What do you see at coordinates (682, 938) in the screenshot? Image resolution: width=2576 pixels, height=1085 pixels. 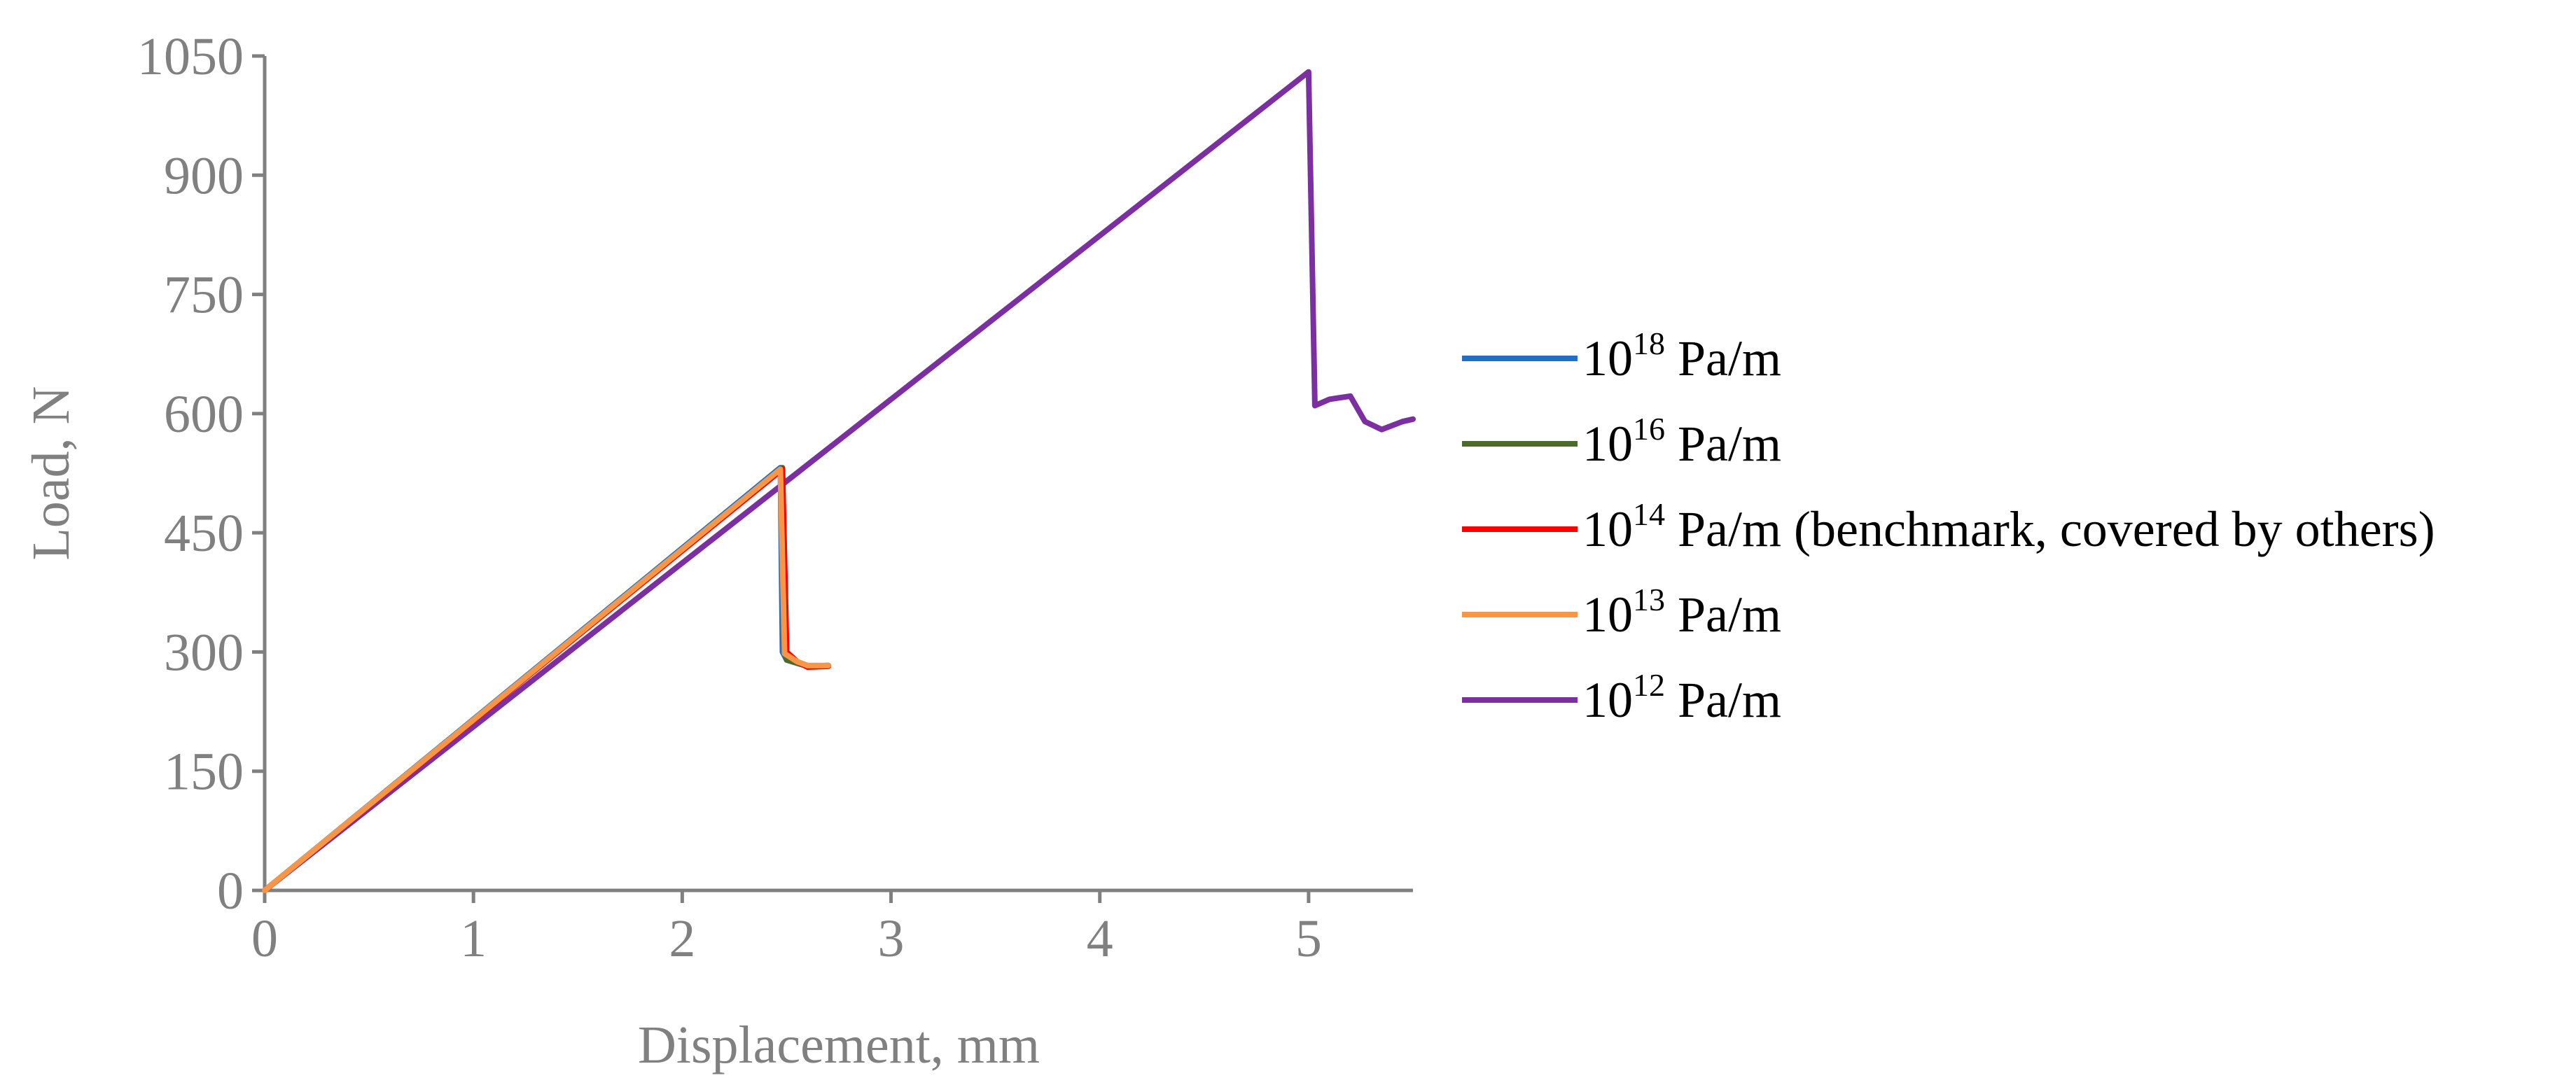 I see `x-tick-label: 2` at bounding box center [682, 938].